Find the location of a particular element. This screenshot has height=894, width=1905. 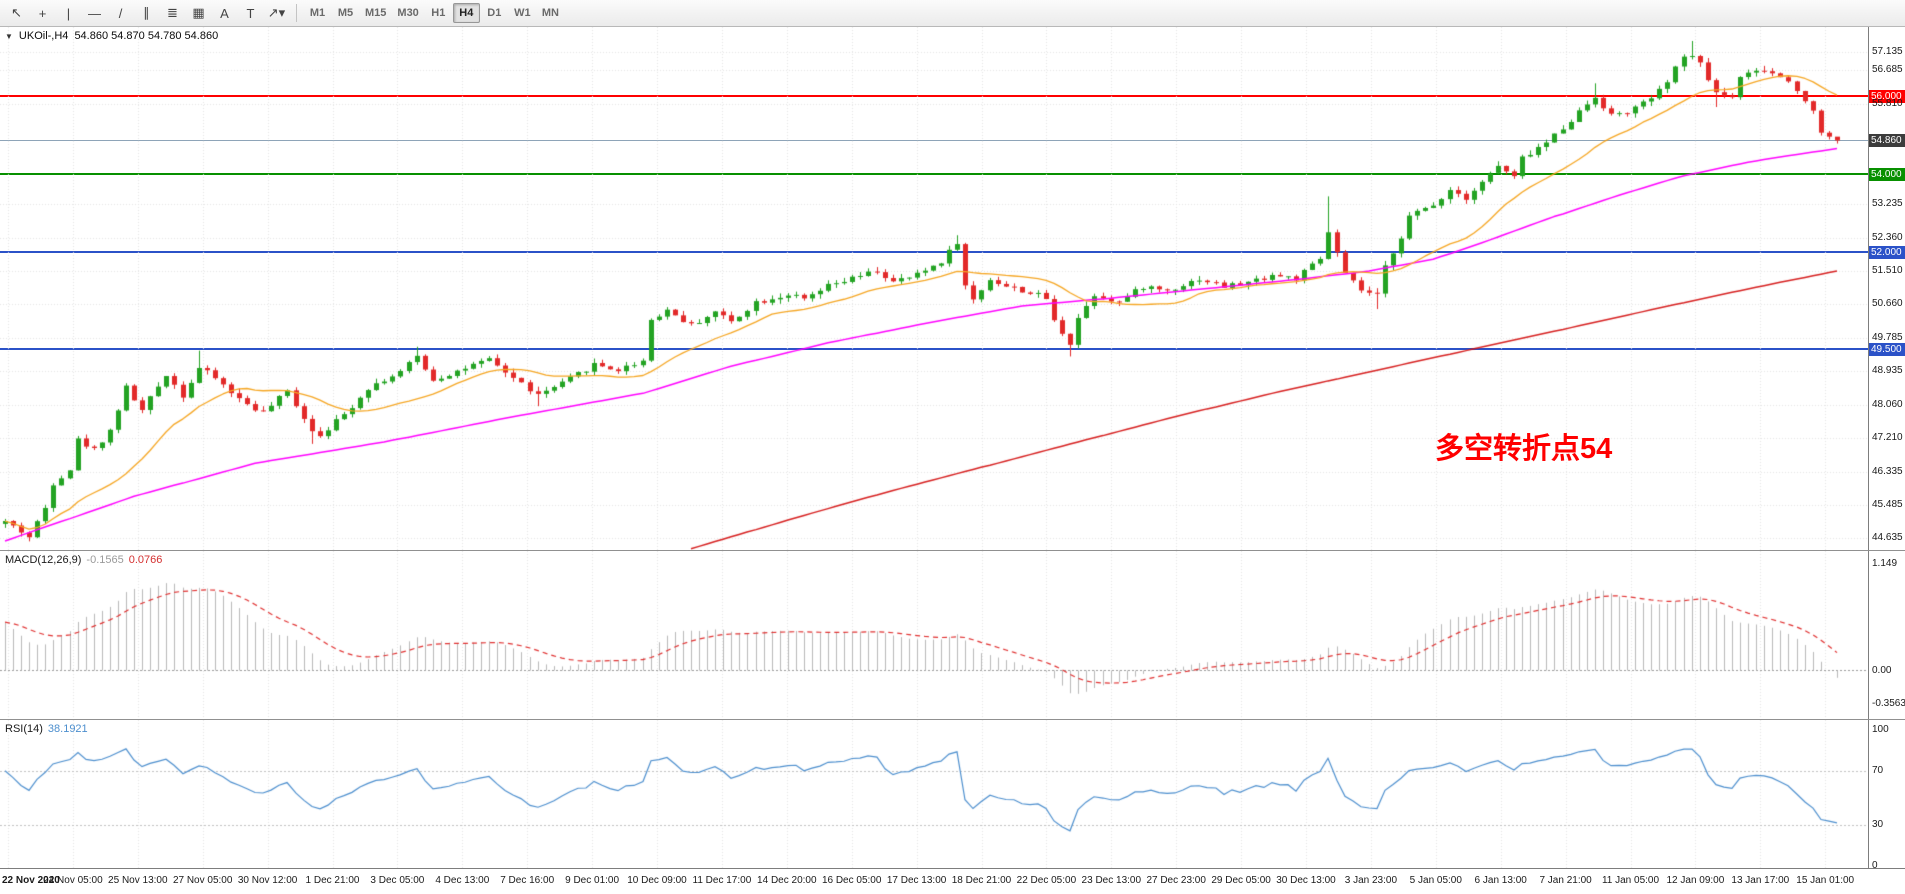

time-label: 15 Jan 01:00 is located at coordinates (1825, 880).